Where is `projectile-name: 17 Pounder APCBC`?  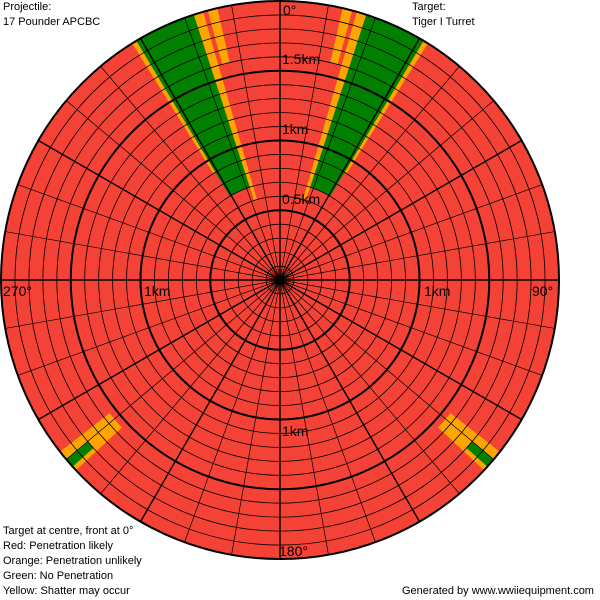
projectile-name: 17 Pounder APCBC is located at coordinates (52, 22).